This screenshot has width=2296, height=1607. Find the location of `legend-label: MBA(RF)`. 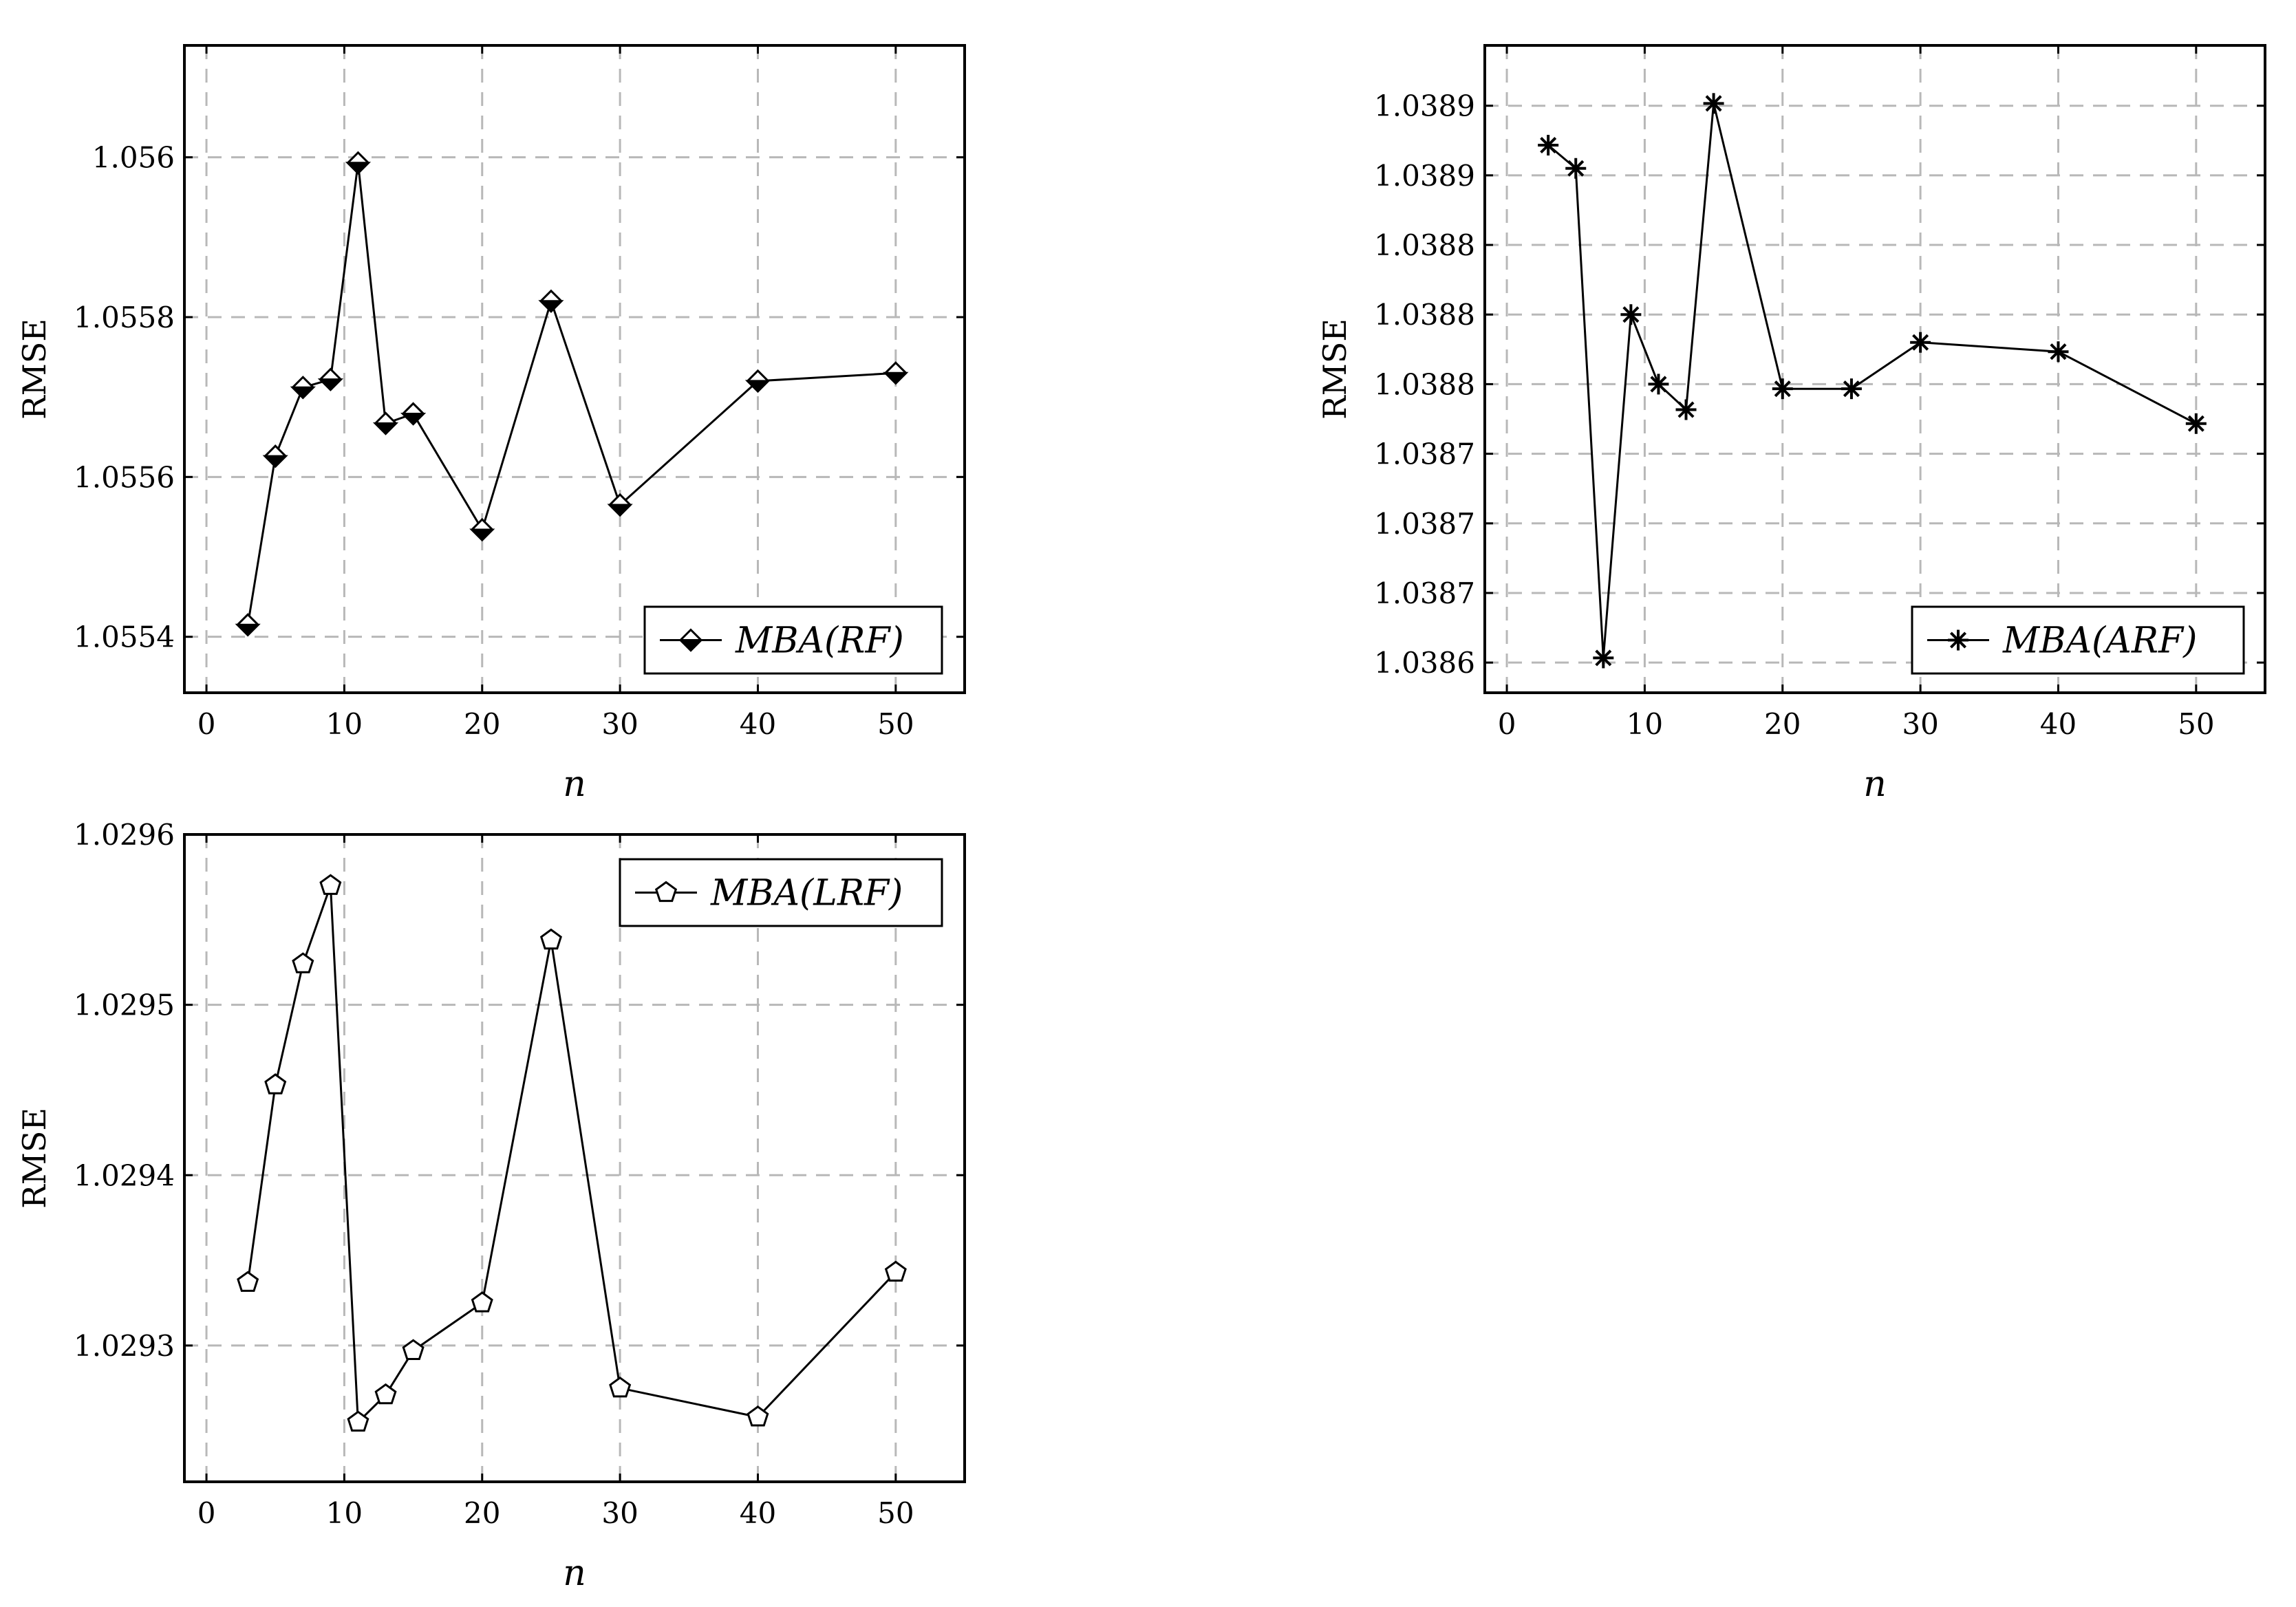

legend-label: MBA(RF) is located at coordinates (819, 642).